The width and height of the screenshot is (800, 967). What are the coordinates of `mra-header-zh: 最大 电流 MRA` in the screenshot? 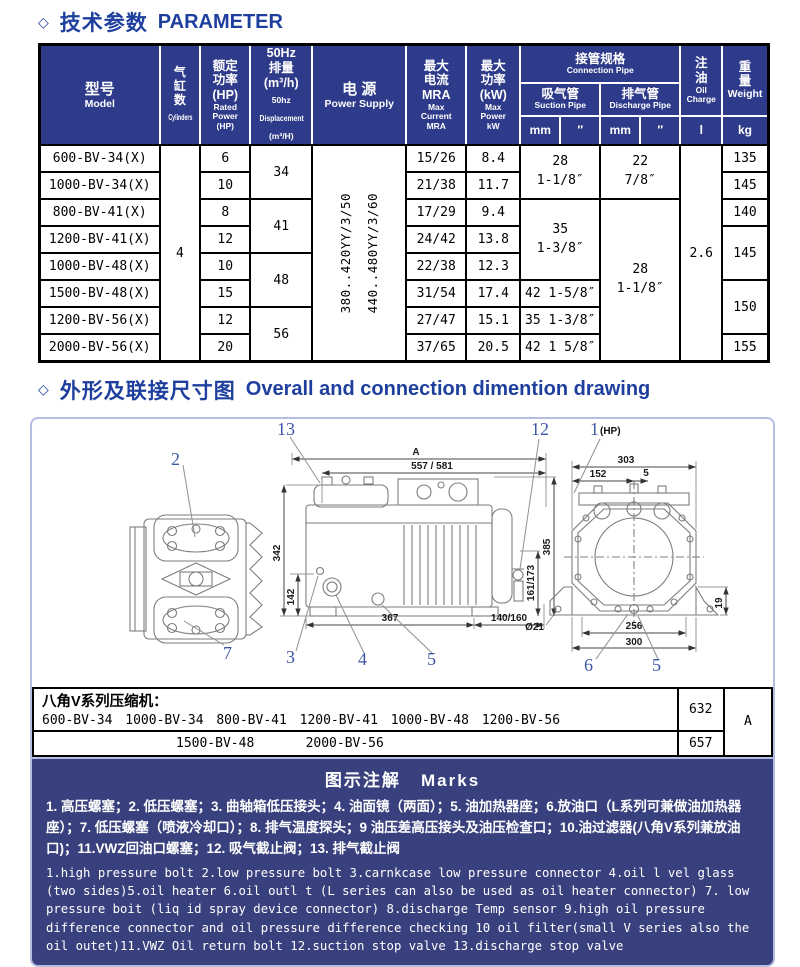 It's located at (436, 80).